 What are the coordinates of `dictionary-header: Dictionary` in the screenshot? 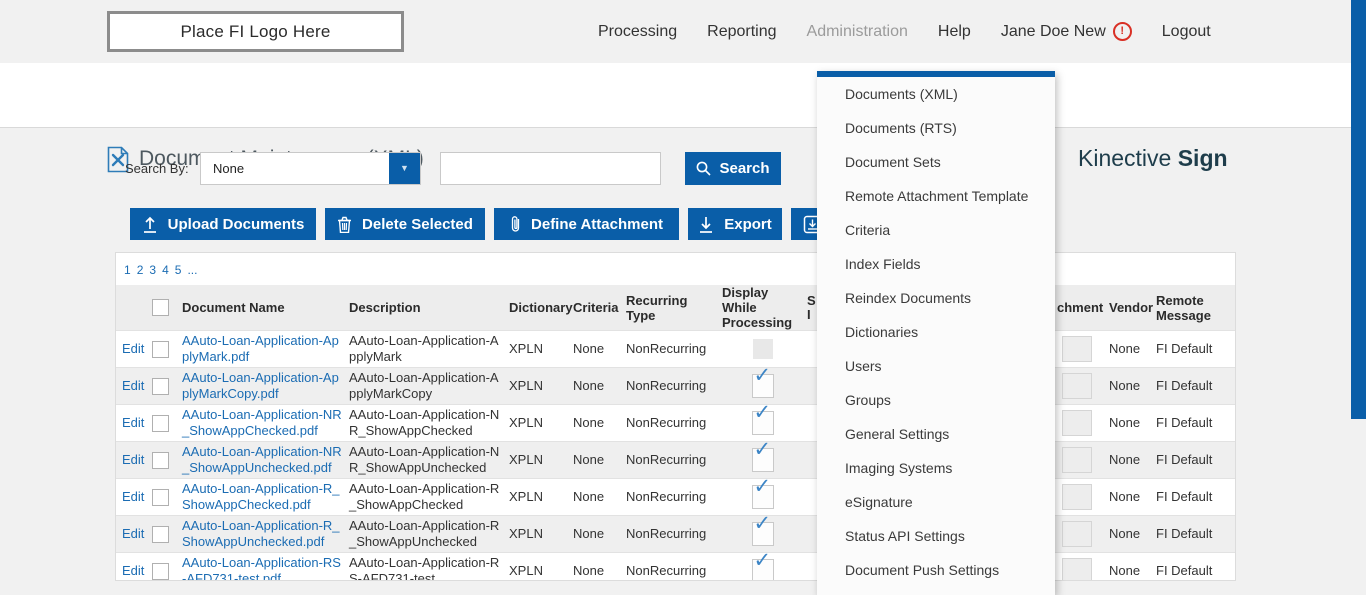 It's located at (539, 308).